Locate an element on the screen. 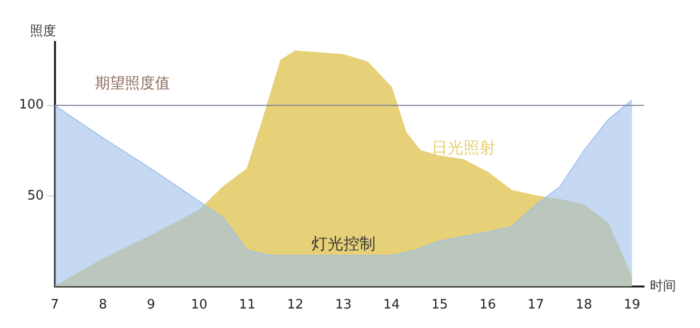  x-tick-label: 15 is located at coordinates (439, 305).